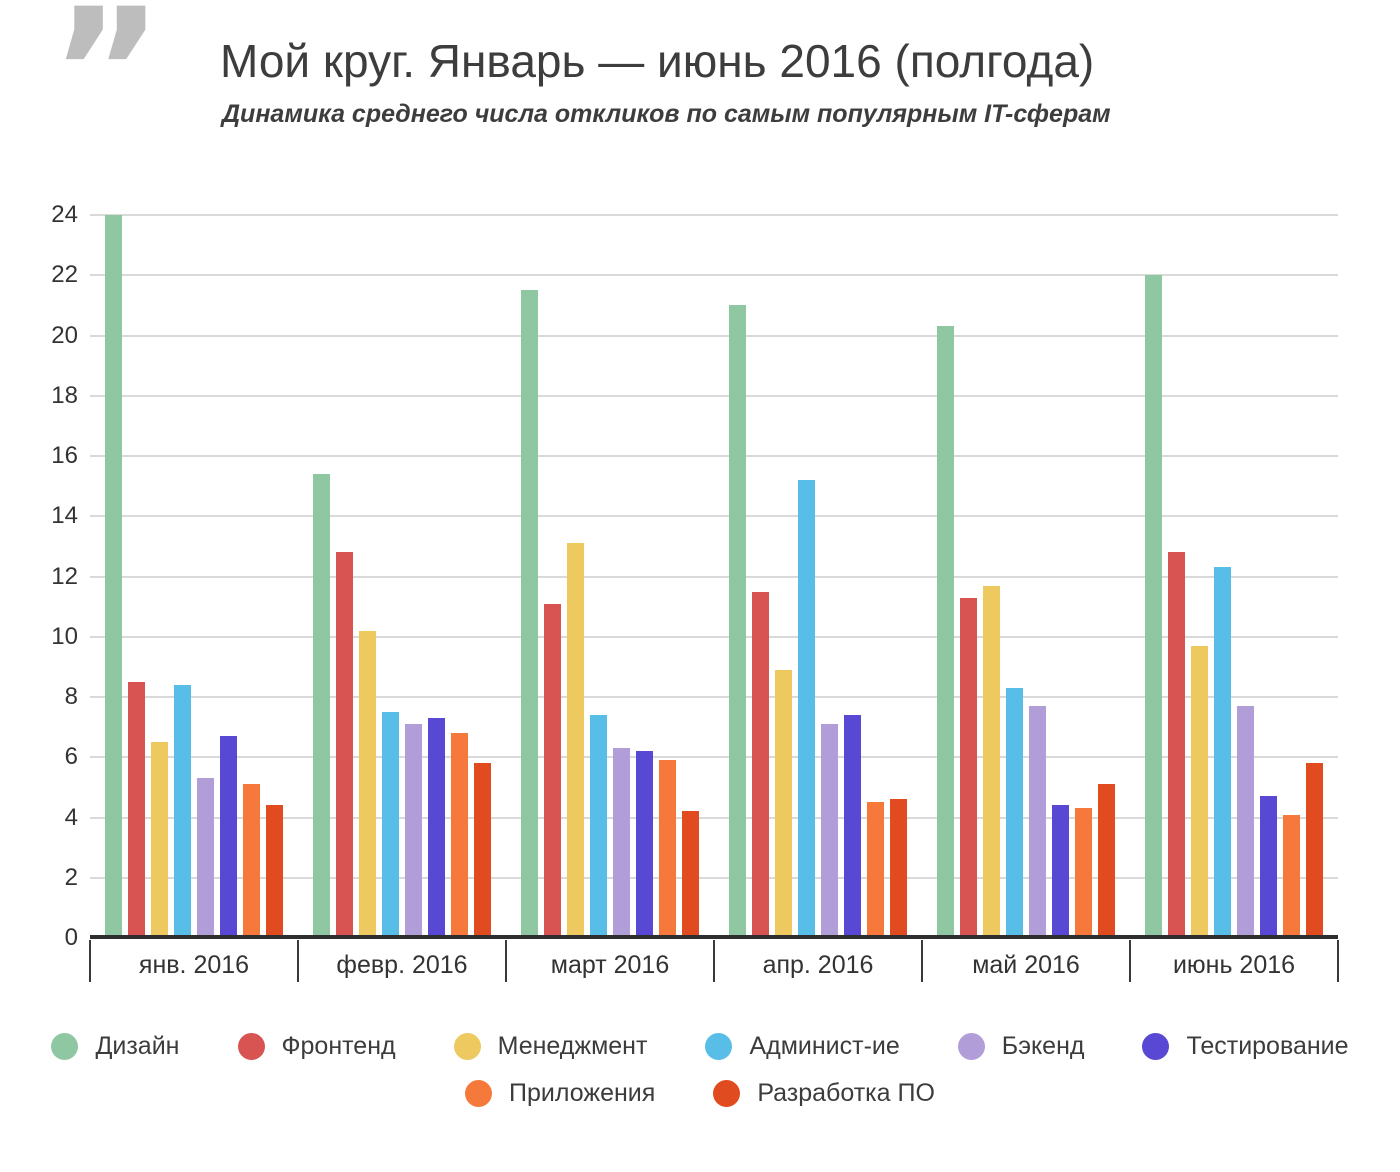 This screenshot has height=1172, width=1400. I want to click on y-tick-label: 20, so click(64, 335).